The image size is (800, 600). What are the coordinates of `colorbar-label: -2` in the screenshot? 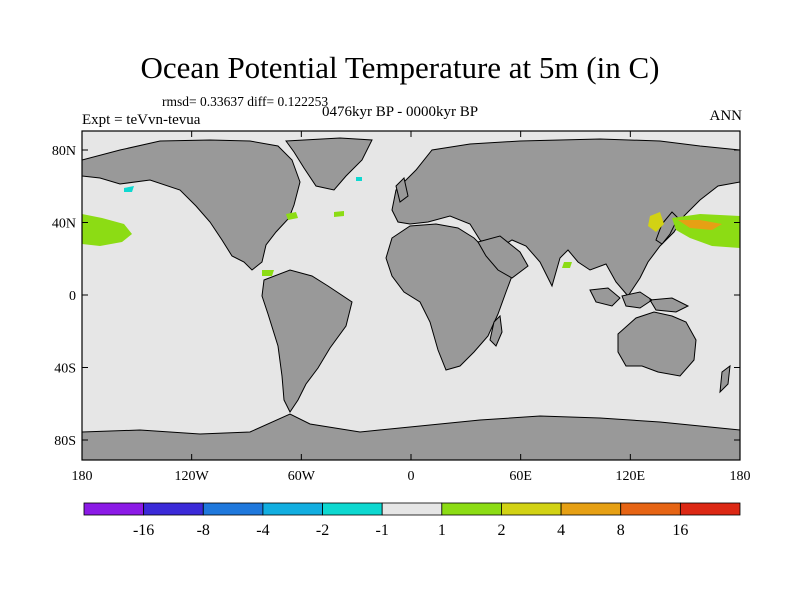 It's located at (322, 530).